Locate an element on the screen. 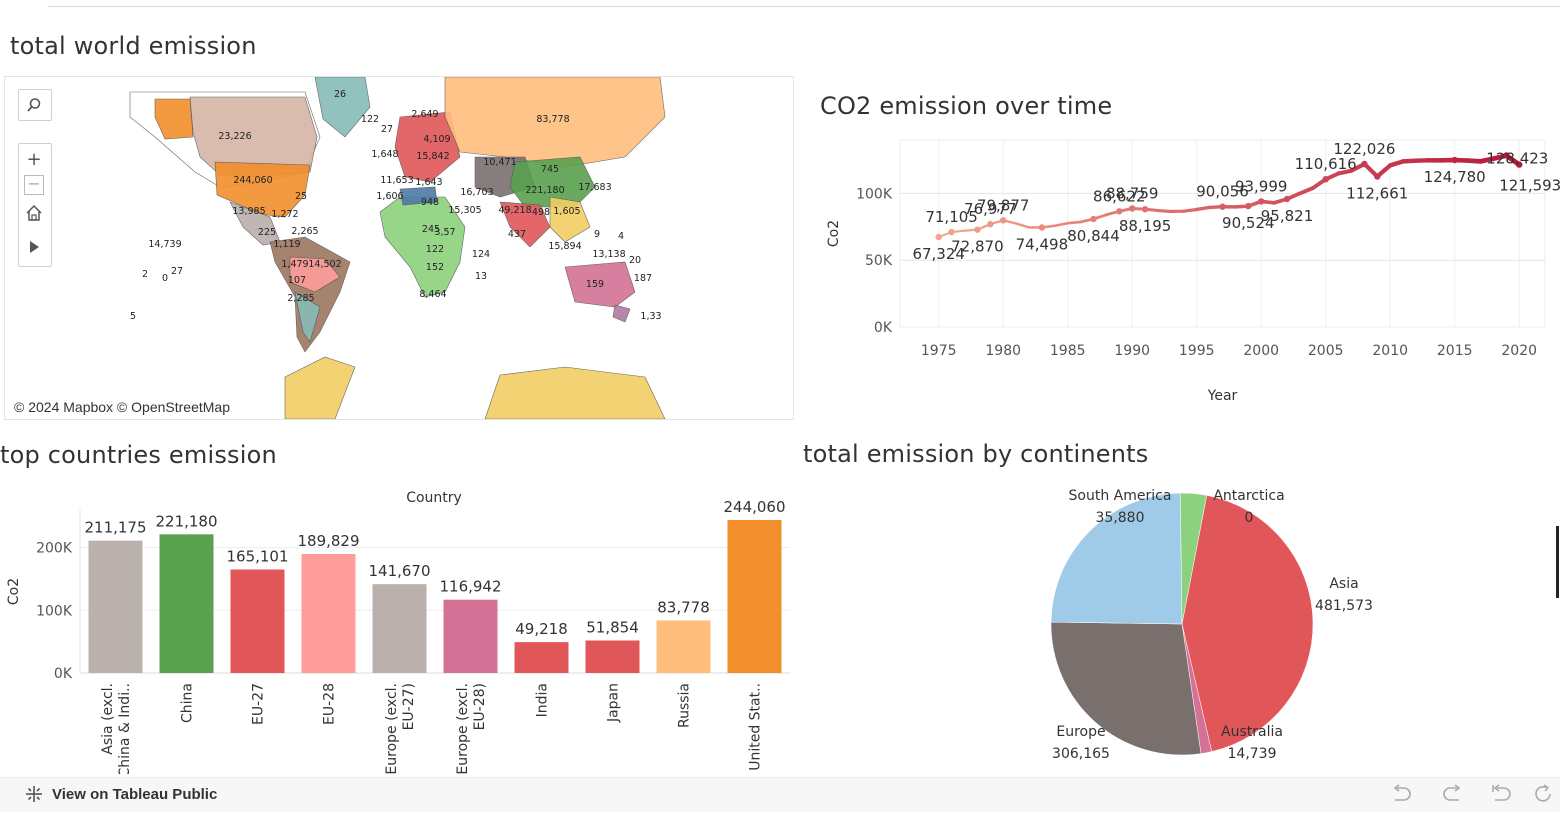  map-label: 27 is located at coordinates (387, 129).